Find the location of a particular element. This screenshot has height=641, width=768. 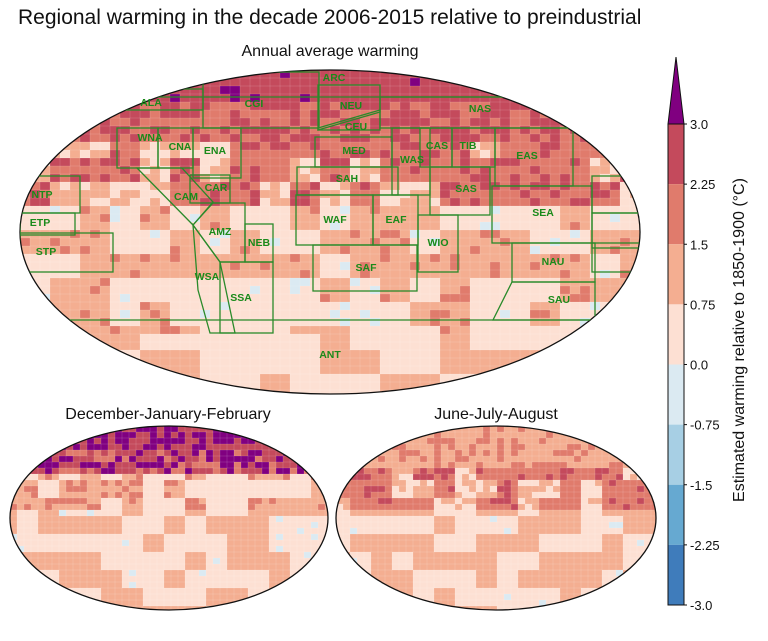

colorbar-segment is located at coordinates (676, 514).